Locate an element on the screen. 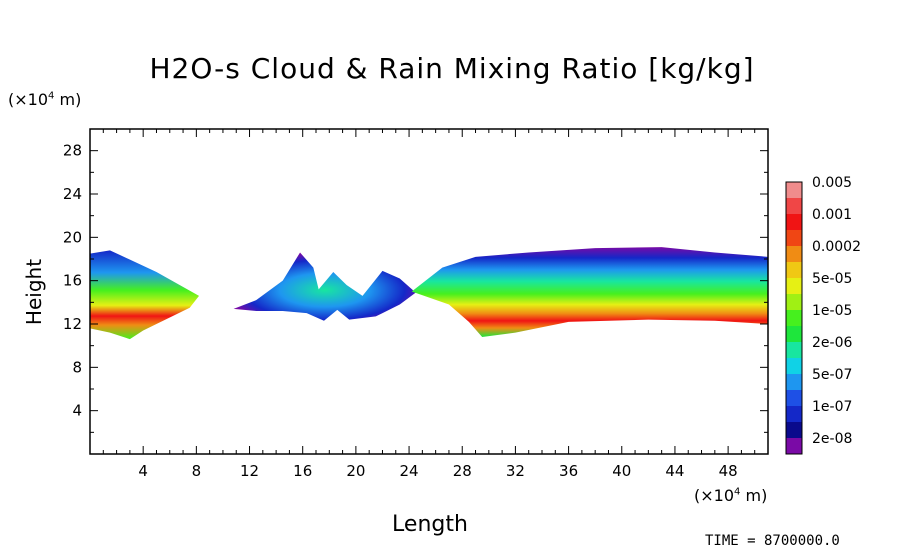 The image size is (904, 549). x-tick-label: 48 is located at coordinates (728, 471).